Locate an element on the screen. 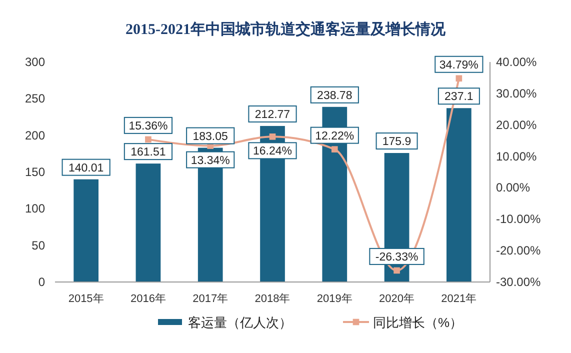  data-label: 161.51 is located at coordinates (148, 152).